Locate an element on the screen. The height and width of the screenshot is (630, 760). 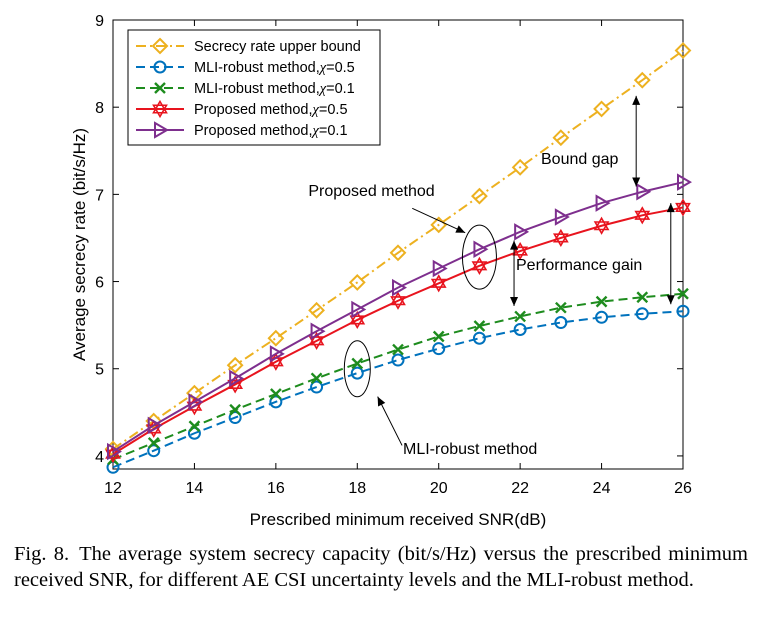
y-tick-label: 9 is located at coordinates (99, 21).